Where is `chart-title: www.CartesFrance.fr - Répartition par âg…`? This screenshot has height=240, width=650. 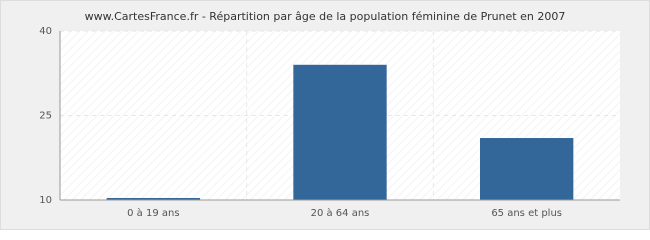
chart-title: www.CartesFrance.fr - Répartition par âg… is located at coordinates (325, 16).